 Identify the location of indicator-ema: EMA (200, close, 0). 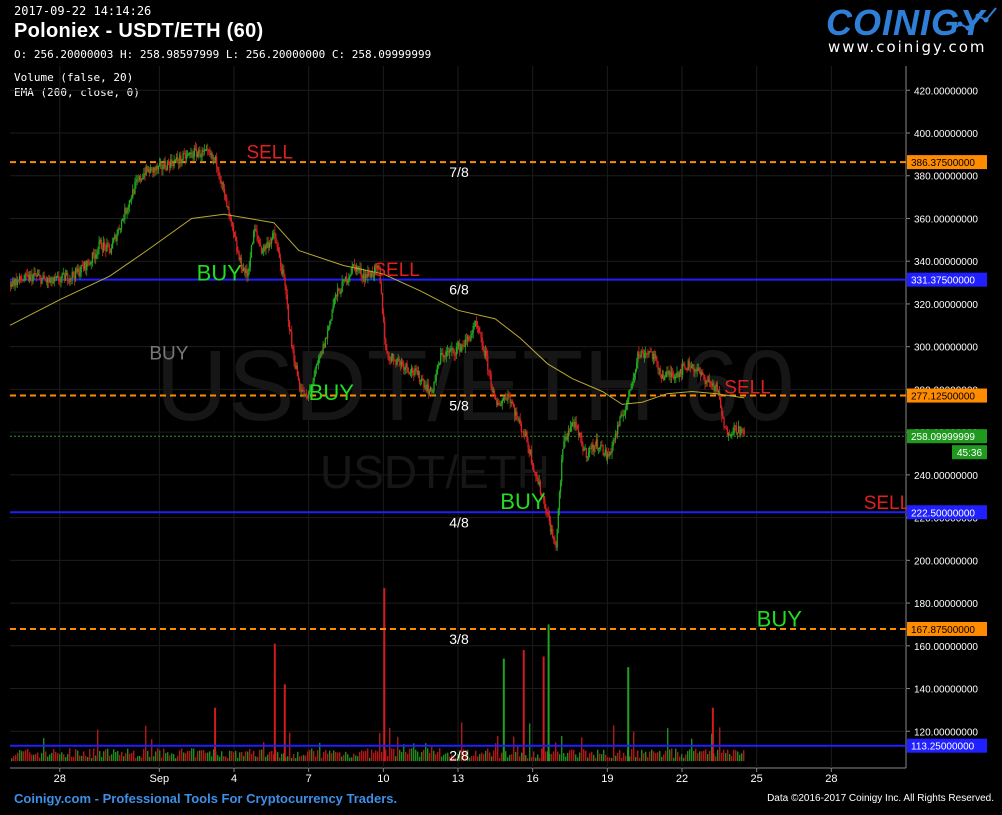
(77, 92).